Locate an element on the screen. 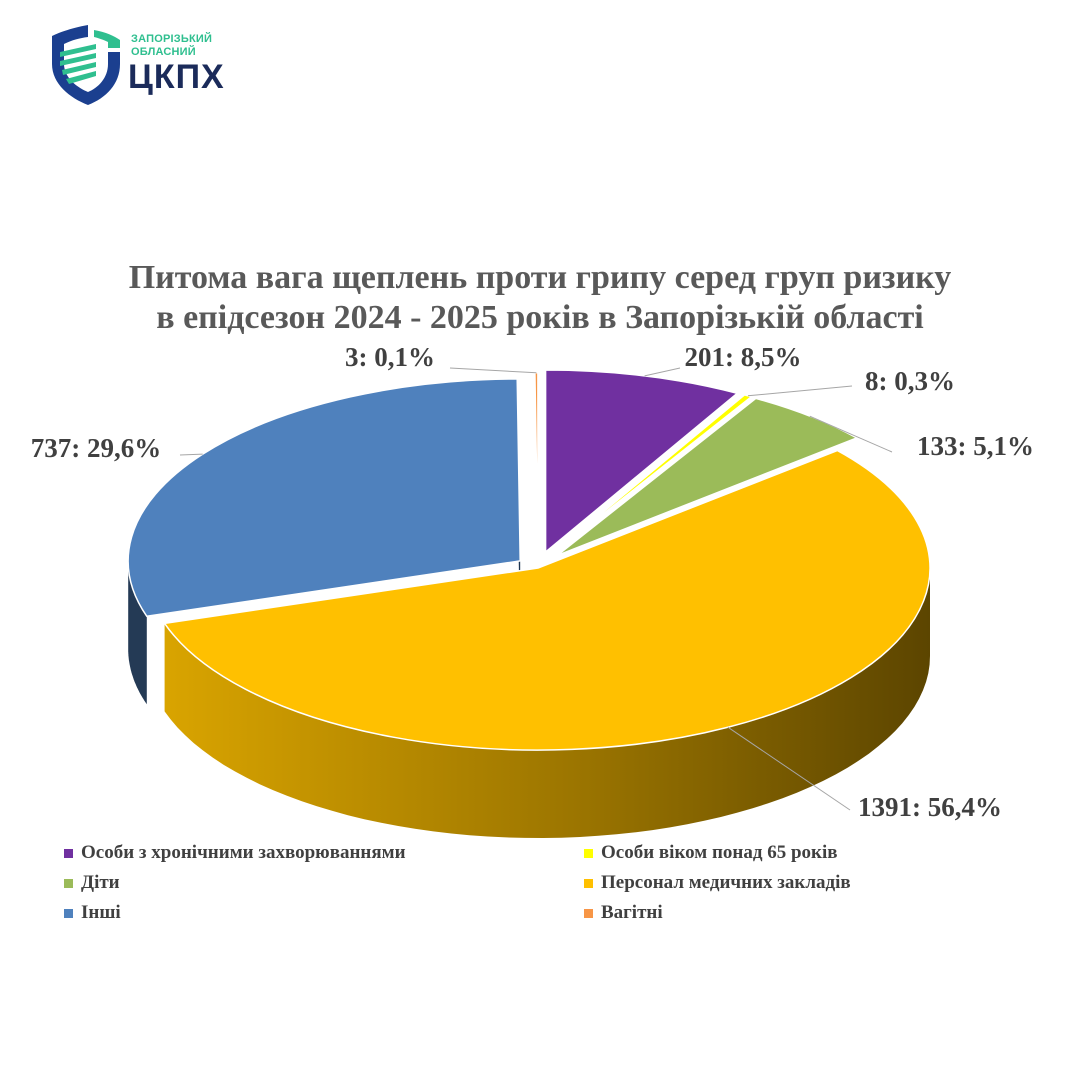 The height and width of the screenshot is (1080, 1080). logo-subtitle-line1: ЗАПОРІЗЬКИЙ is located at coordinates (172, 39).